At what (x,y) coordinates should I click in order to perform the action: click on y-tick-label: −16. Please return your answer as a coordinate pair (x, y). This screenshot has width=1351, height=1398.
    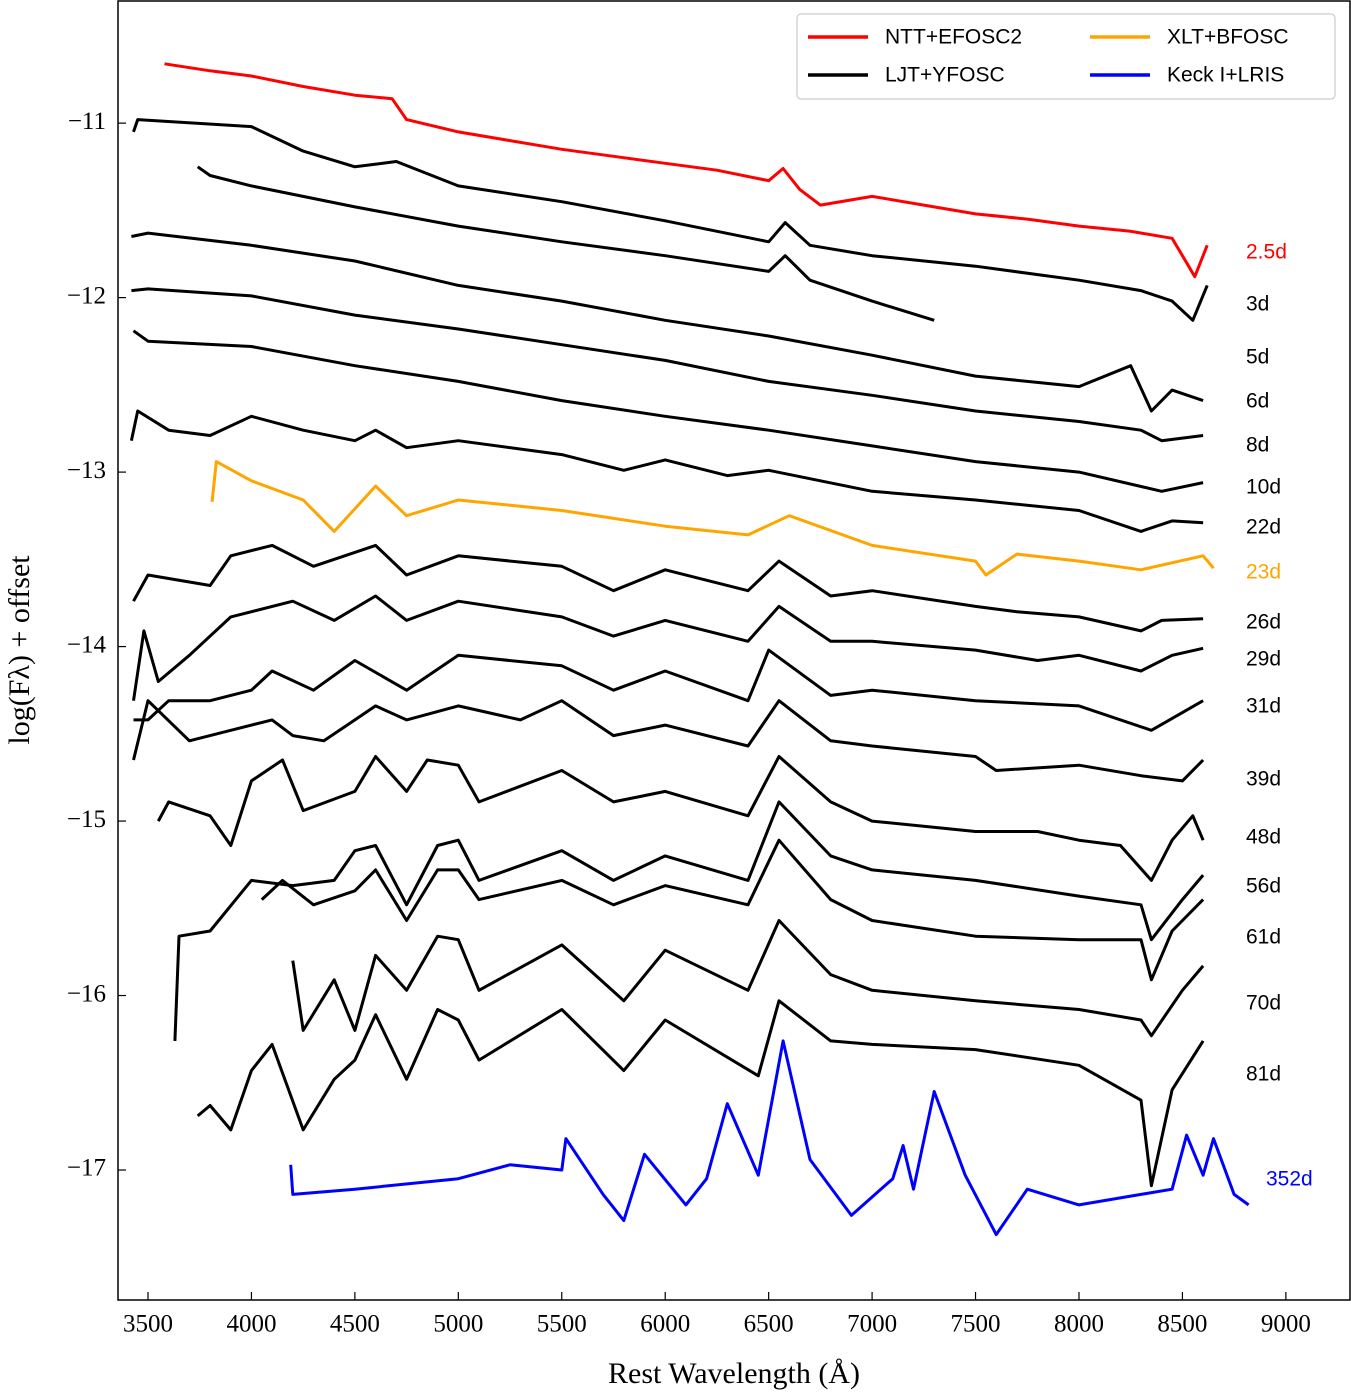
    Looking at the image, I should click on (86, 993).